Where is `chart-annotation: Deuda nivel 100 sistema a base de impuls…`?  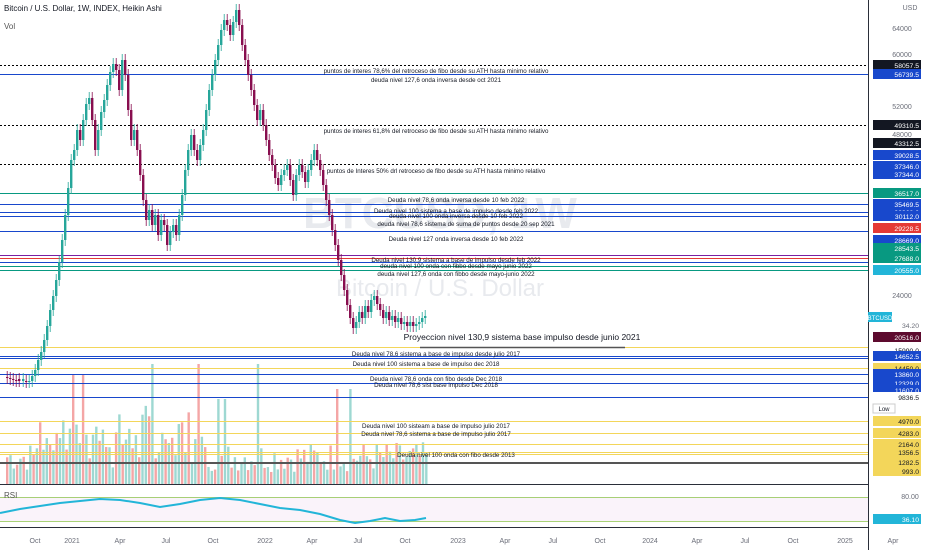
chart-annotation: Deuda nivel 100 sistema a base de impuls… is located at coordinates (456, 211).